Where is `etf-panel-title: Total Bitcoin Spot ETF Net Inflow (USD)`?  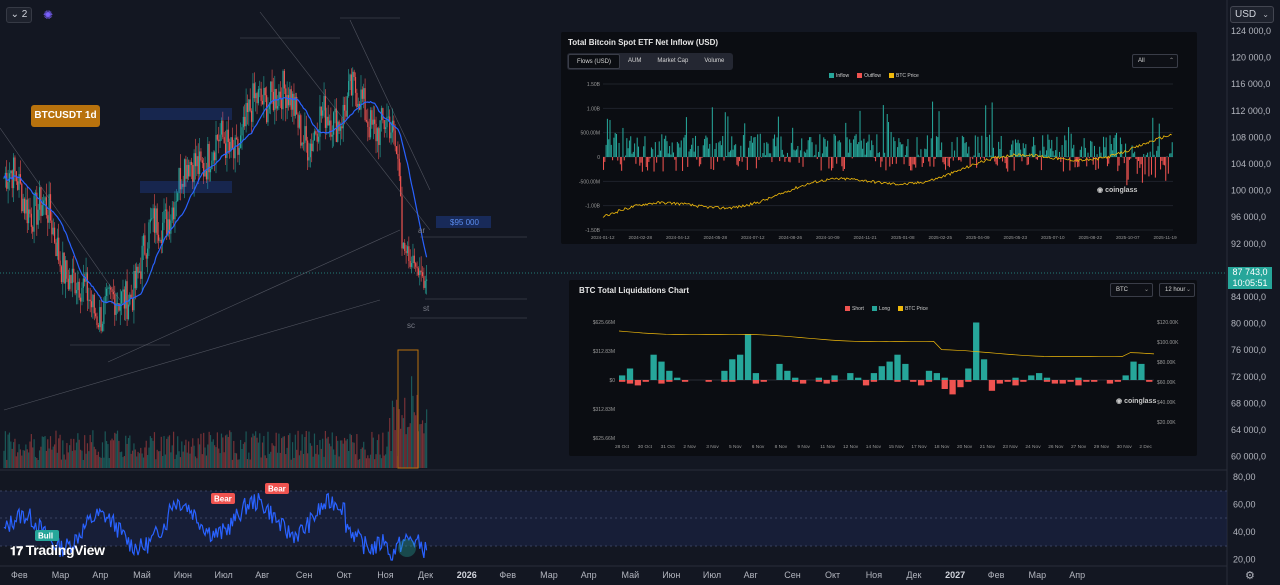
etf-panel-title: Total Bitcoin Spot ETF Net Inflow (USD) is located at coordinates (643, 42).